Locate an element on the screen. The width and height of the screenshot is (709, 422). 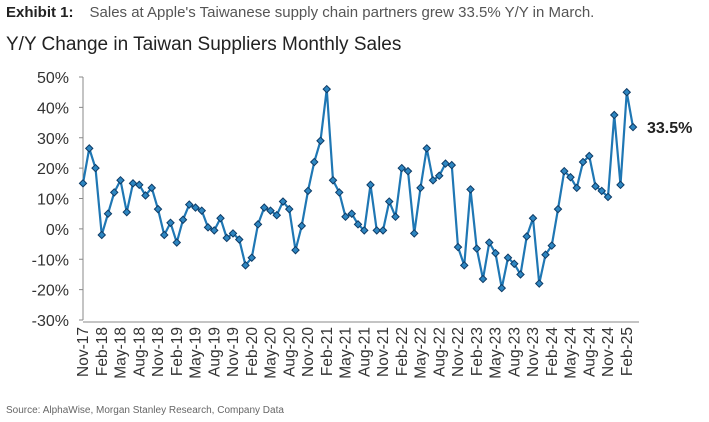
x-tick-label: Nov-19 is located at coordinates (233, 352).